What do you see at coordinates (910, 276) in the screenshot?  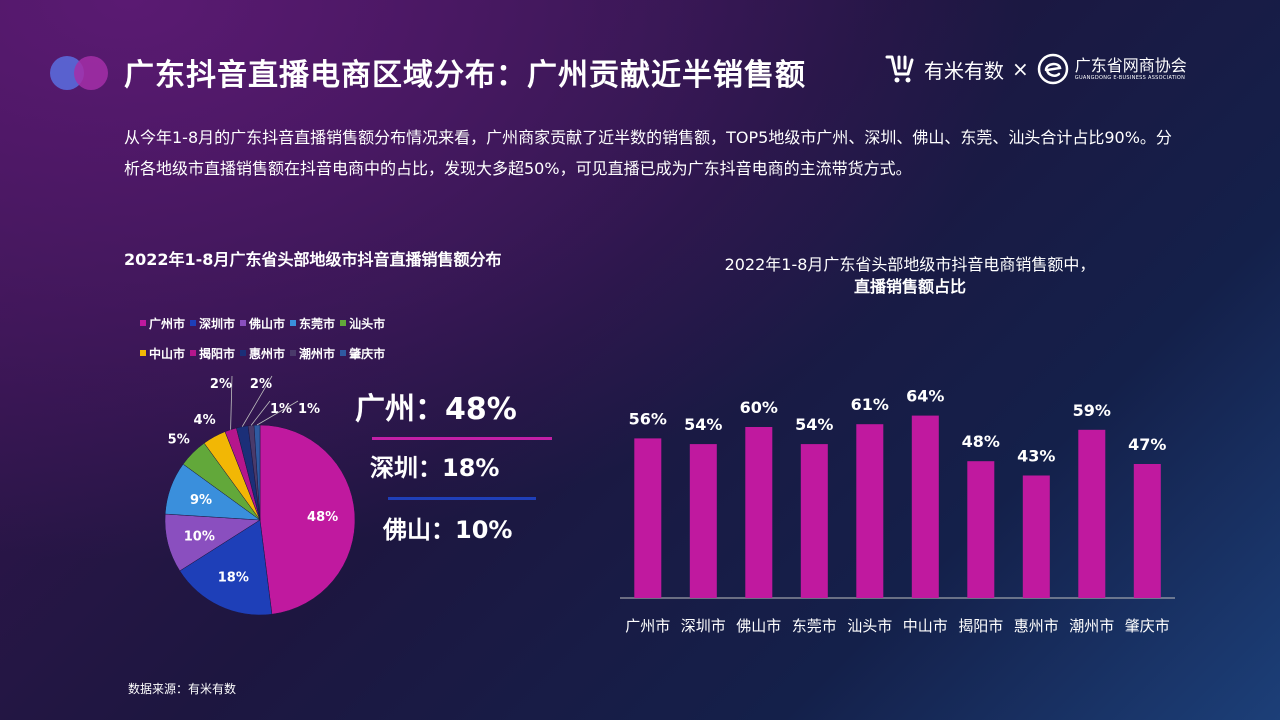 I see `bar-chart-title: 2022年1-8月广东省头部地级市抖音电商销售额中， 直播销售额占比` at bounding box center [910, 276].